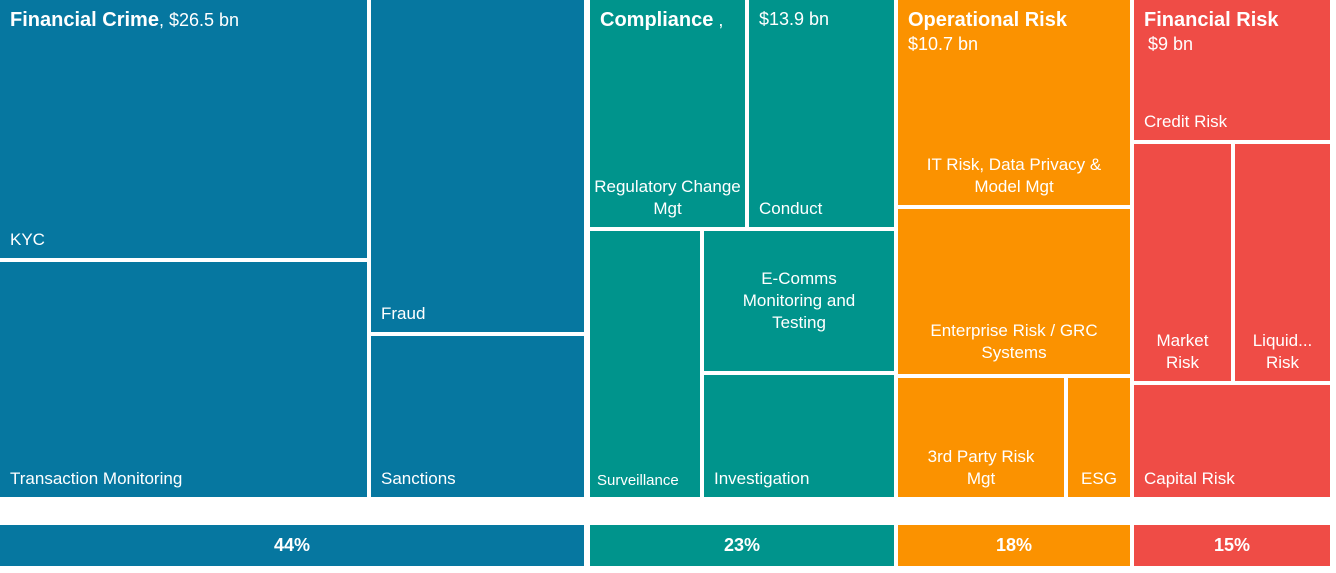 This screenshot has height=573, width=1336. I want to click on tile-label-fraud: Fraud, so click(403, 313).